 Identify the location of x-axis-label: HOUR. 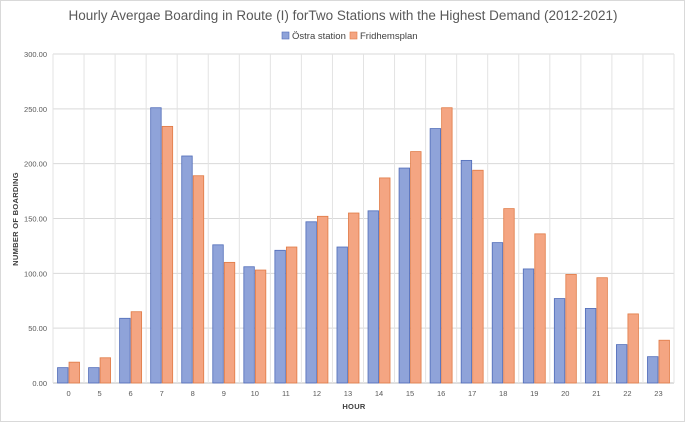
(354, 406).